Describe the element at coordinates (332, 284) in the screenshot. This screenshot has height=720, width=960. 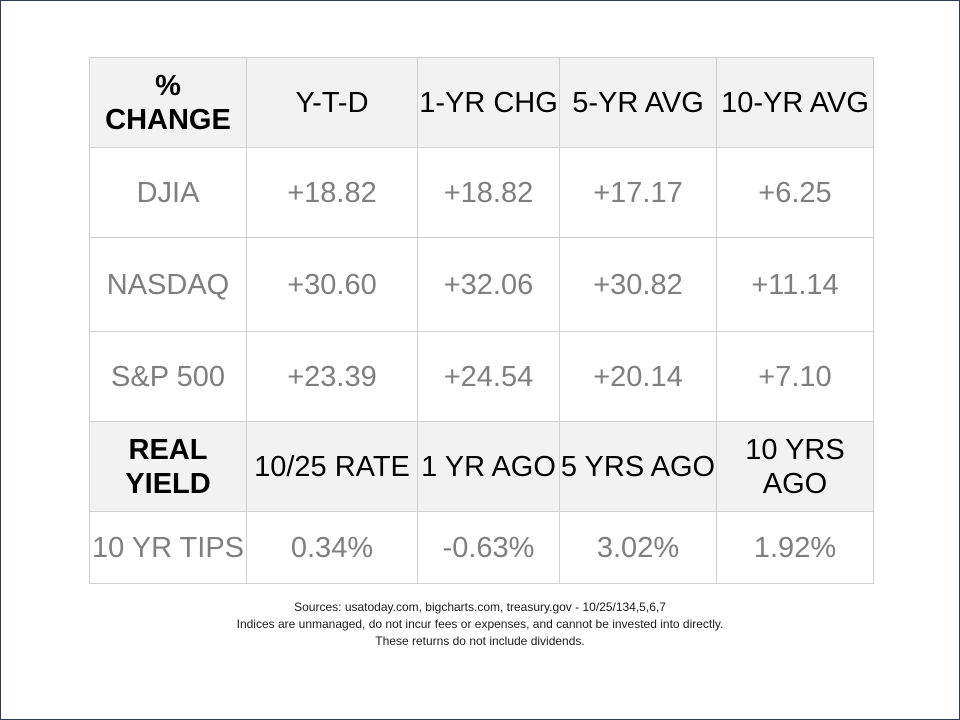
I see `cell-value: +30.60` at that location.